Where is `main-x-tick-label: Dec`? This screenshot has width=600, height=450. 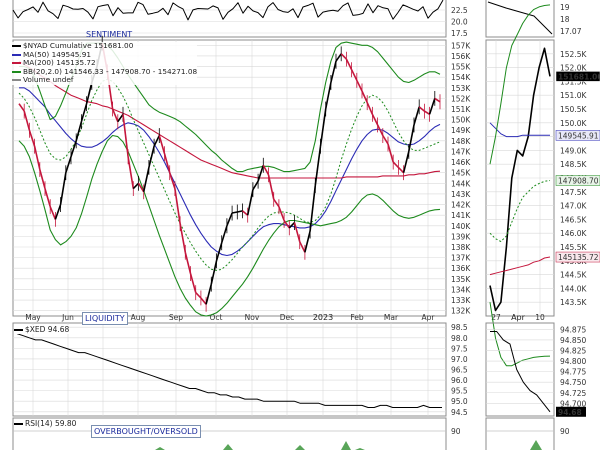
main-x-tick-label: Dec is located at coordinates (287, 317).